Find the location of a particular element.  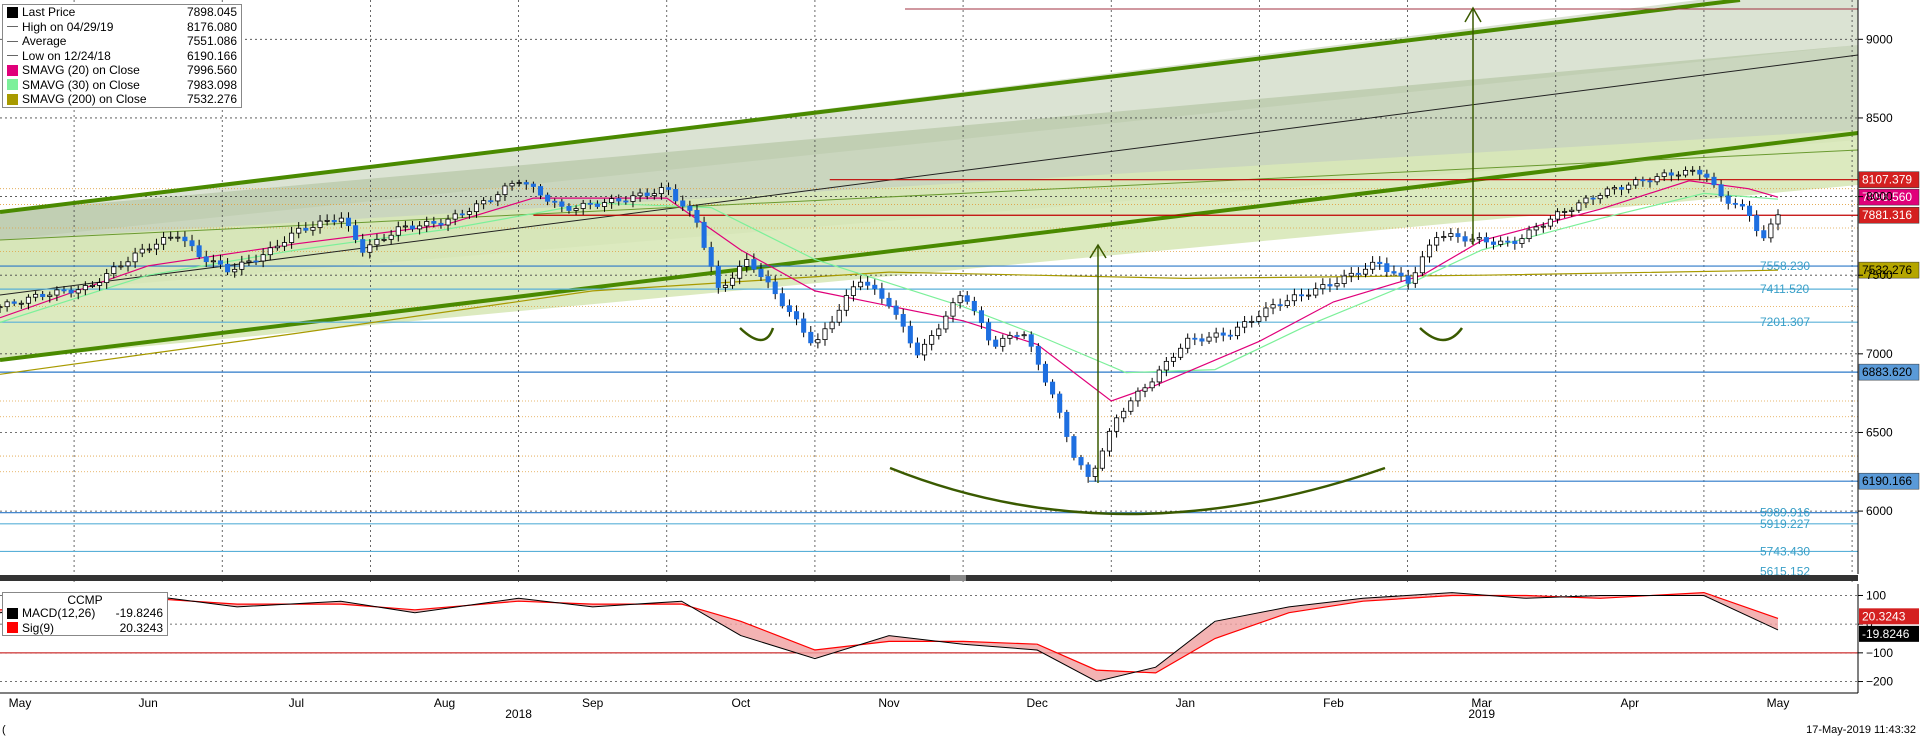

legend-item: SMAVG (200) on Close 7532.276 is located at coordinates (122, 99).